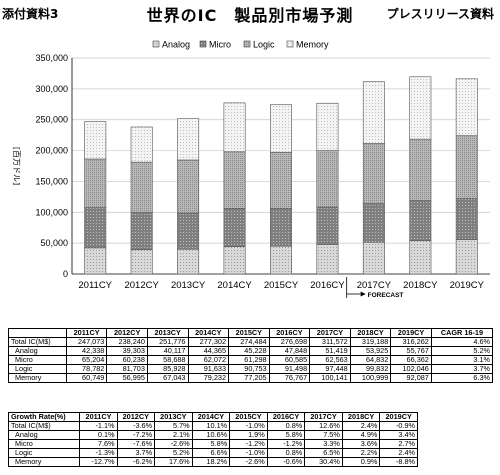  I want to click on x-tick-label: 2015CY, so click(281, 285).